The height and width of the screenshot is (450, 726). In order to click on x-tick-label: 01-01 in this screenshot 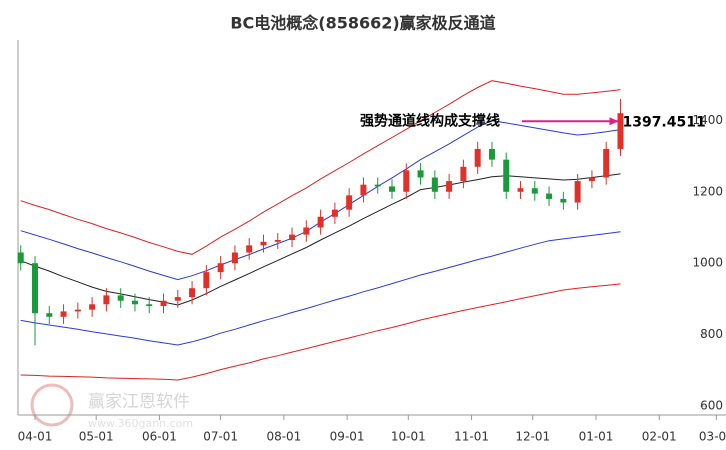, I will do `click(596, 437)`.